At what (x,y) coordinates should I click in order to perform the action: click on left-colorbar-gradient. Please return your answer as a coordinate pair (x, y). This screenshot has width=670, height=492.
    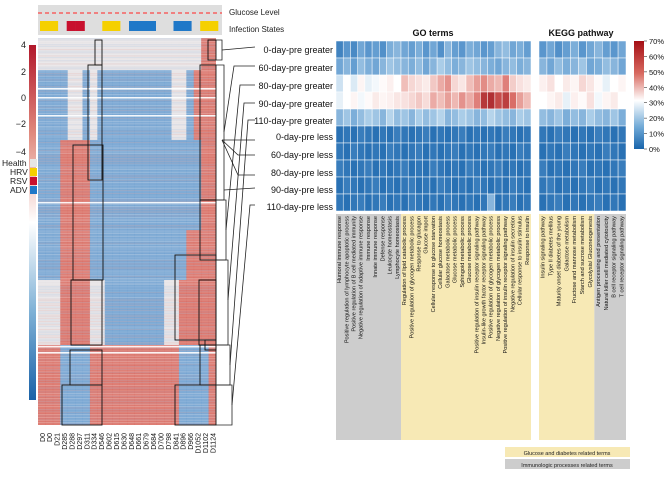
    Looking at the image, I should click on (32, 222).